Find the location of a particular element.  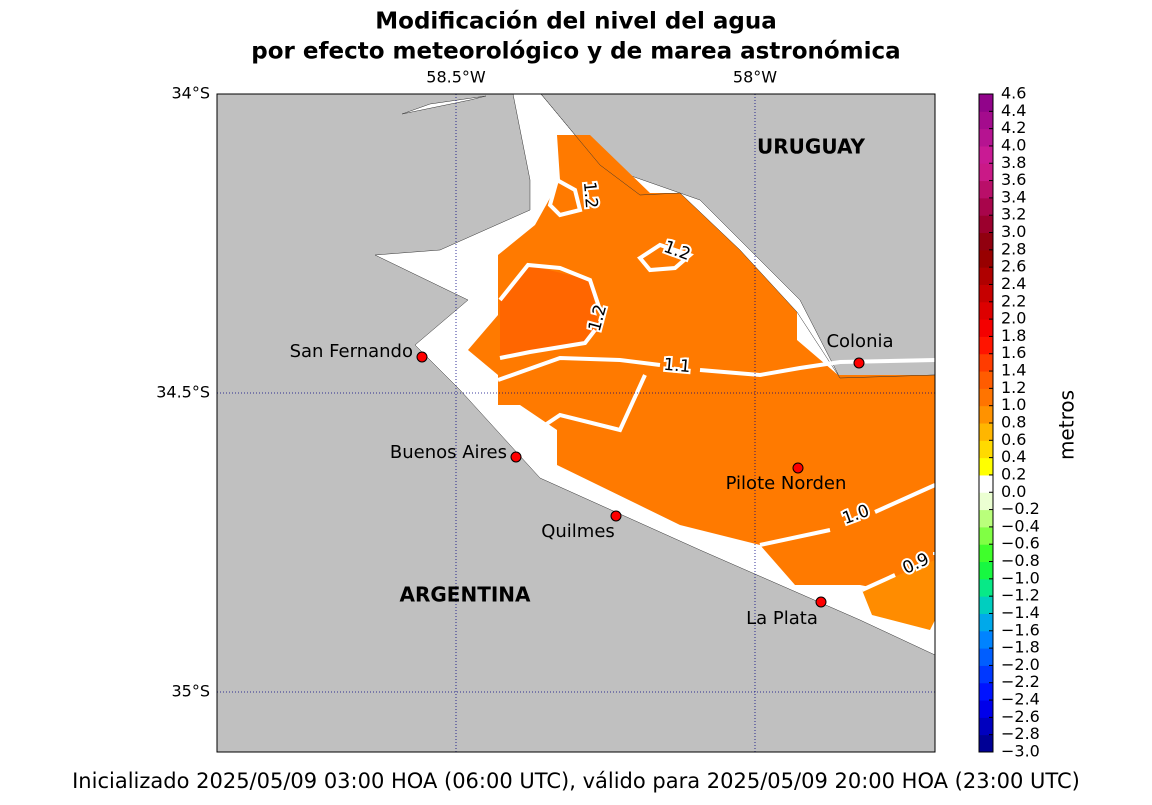

colorbar-tick-label: 0.8 is located at coordinates (1013, 422).